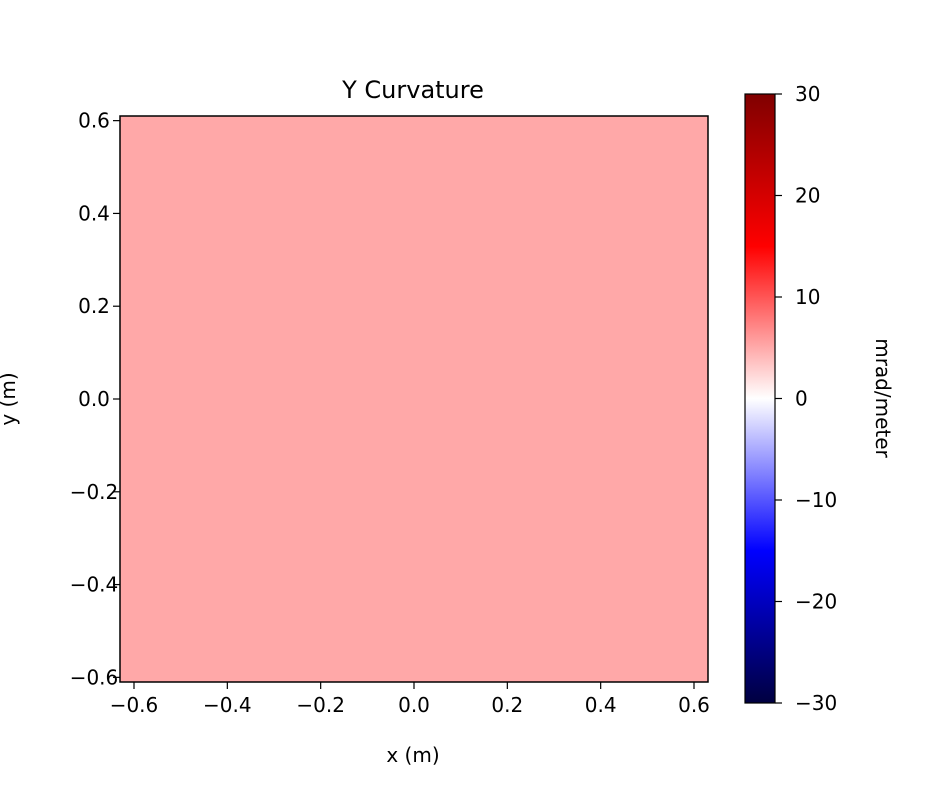 This screenshot has width=950, height=790. I want to click on x-tick-label: 0.6, so click(694, 705).